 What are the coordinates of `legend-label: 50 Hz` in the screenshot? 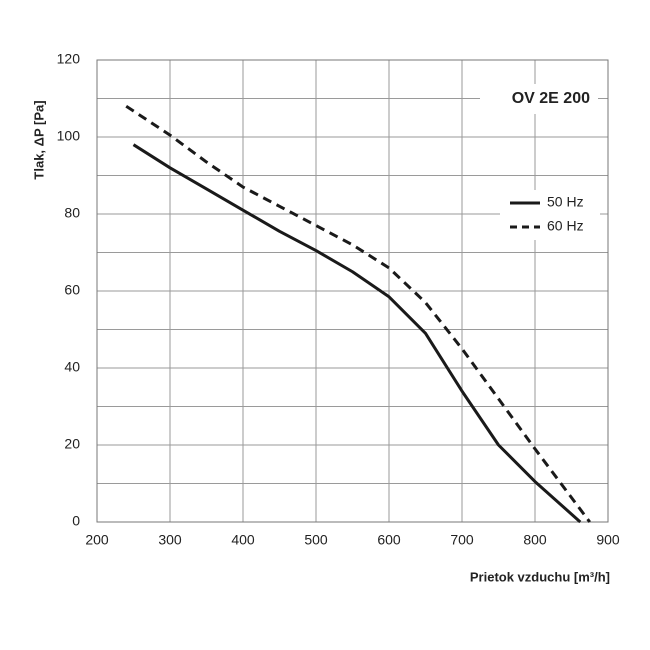 It's located at (565, 202).